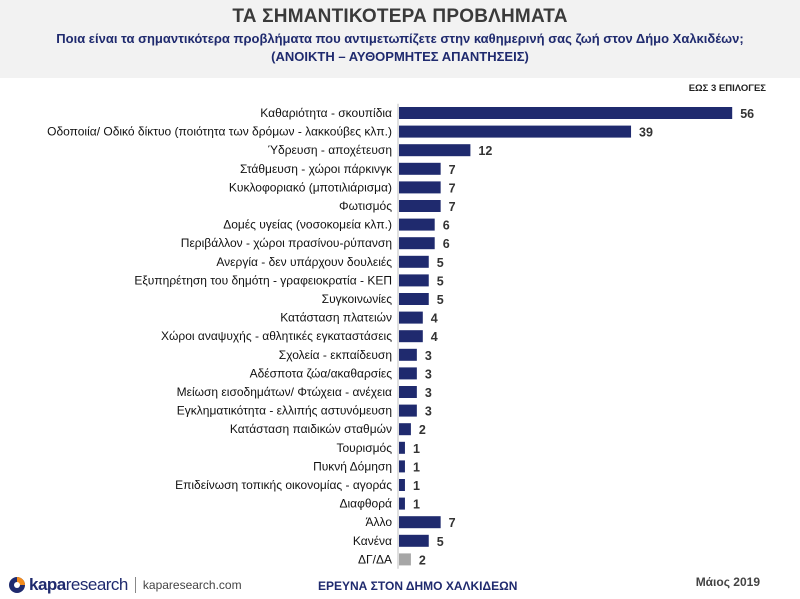  What do you see at coordinates (47, 584) in the screenshot?
I see `logo-kapa-text: kapa` at bounding box center [47, 584].